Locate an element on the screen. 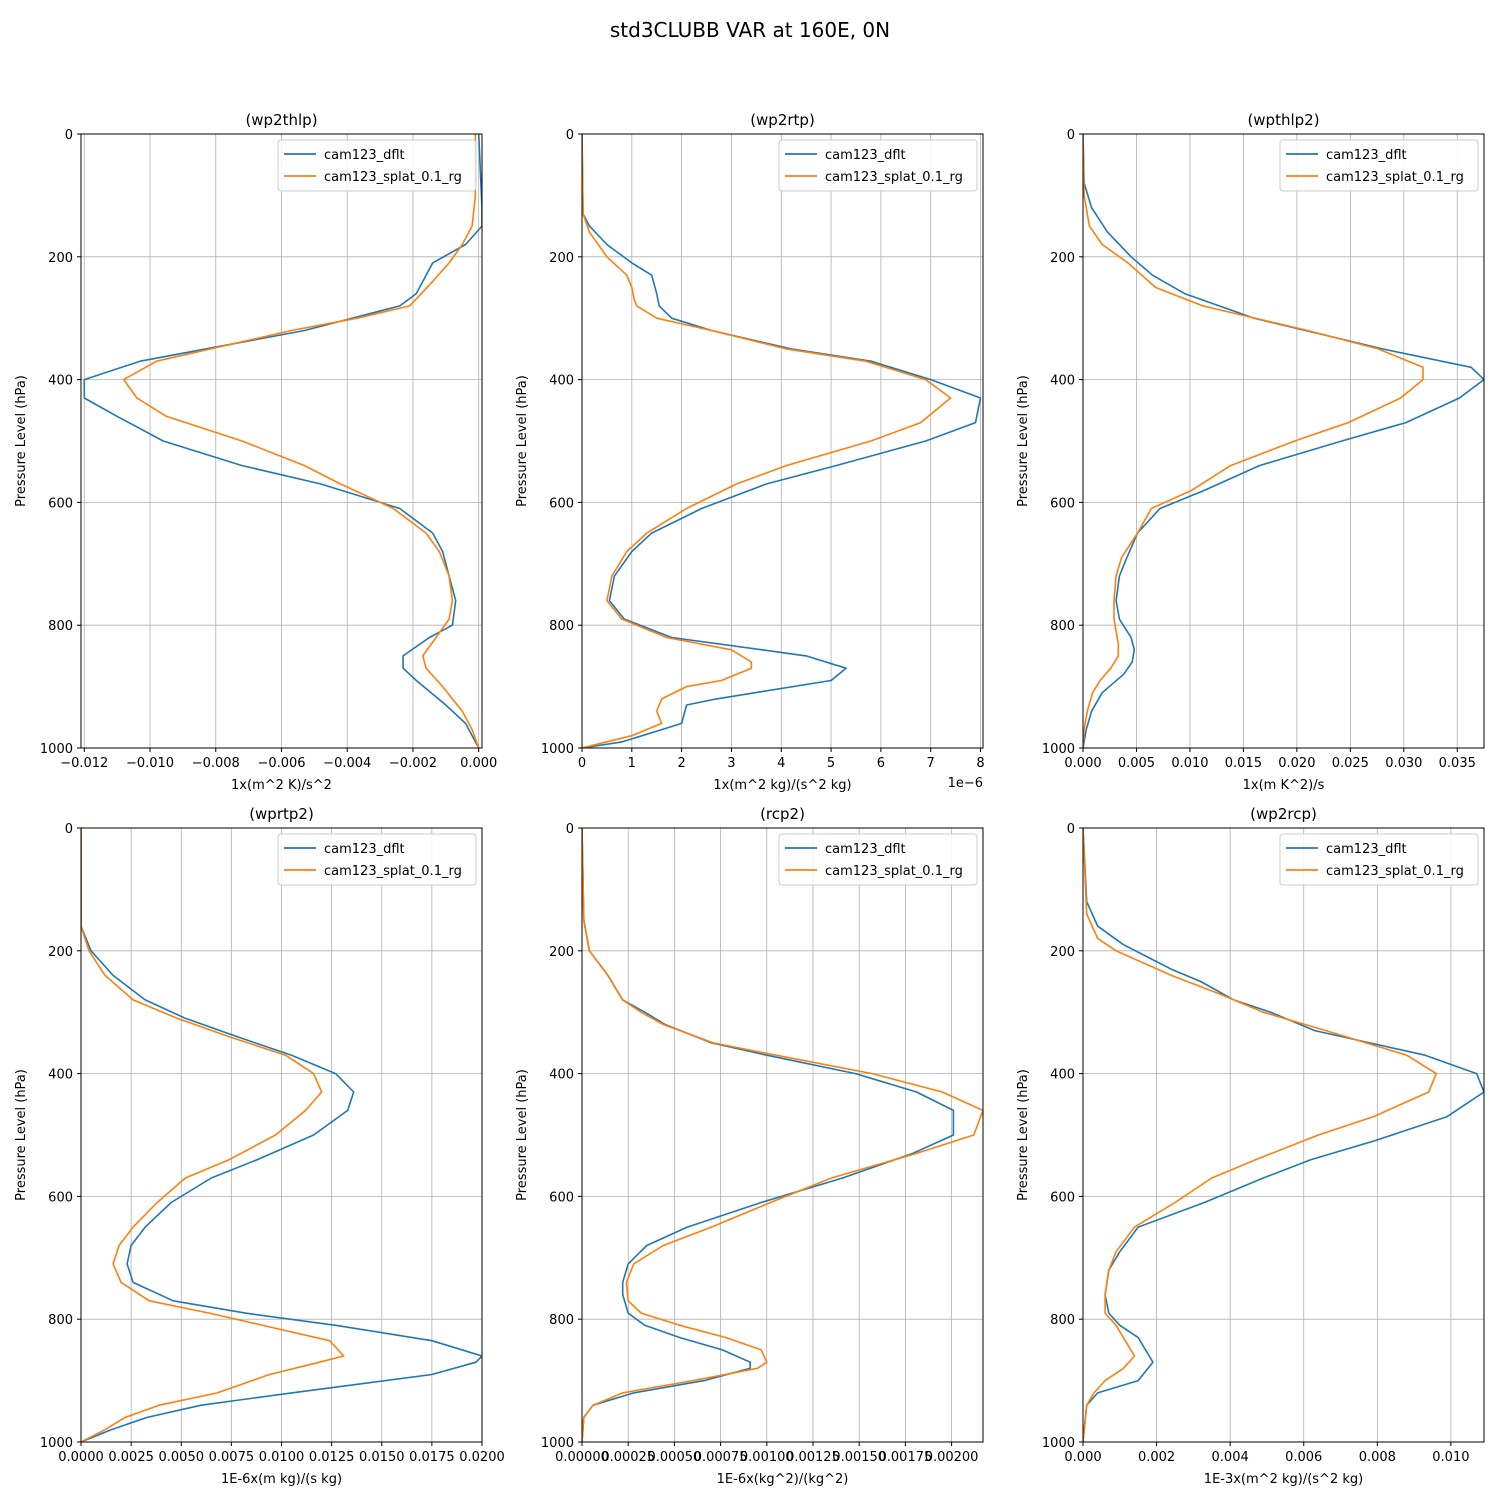 Image resolution: width=1500 pixels, height=1500 pixels. panel-title: (wpthlp2) is located at coordinates (1283, 120).